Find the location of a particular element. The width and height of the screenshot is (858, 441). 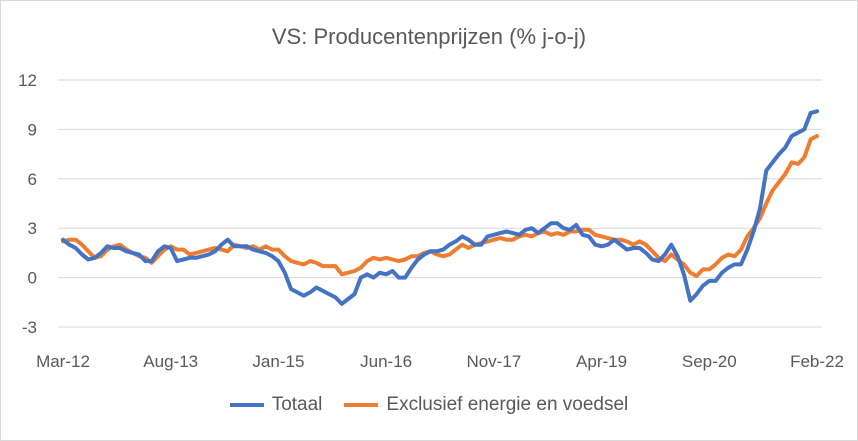

y-tick-label: 6 is located at coordinates (32, 179).